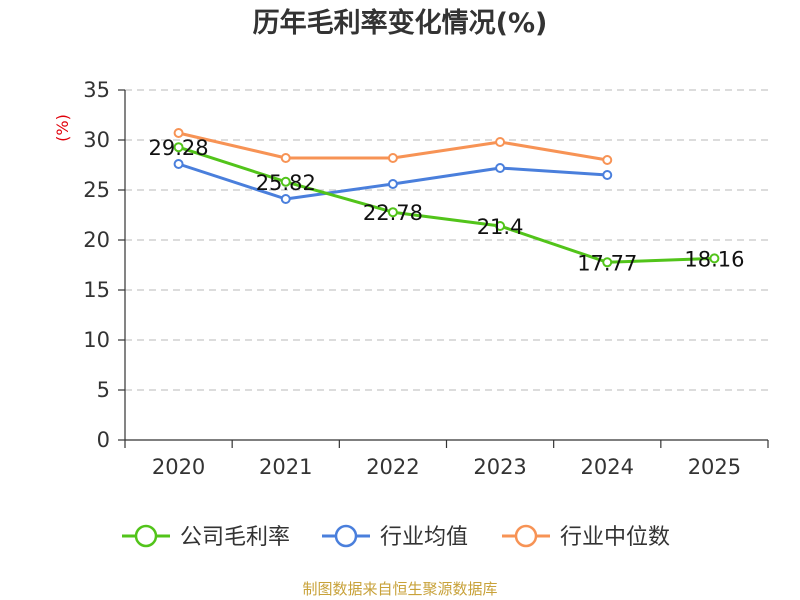  What do you see at coordinates (285, 199) in the screenshot?
I see `point-s1-2021` at bounding box center [285, 199].